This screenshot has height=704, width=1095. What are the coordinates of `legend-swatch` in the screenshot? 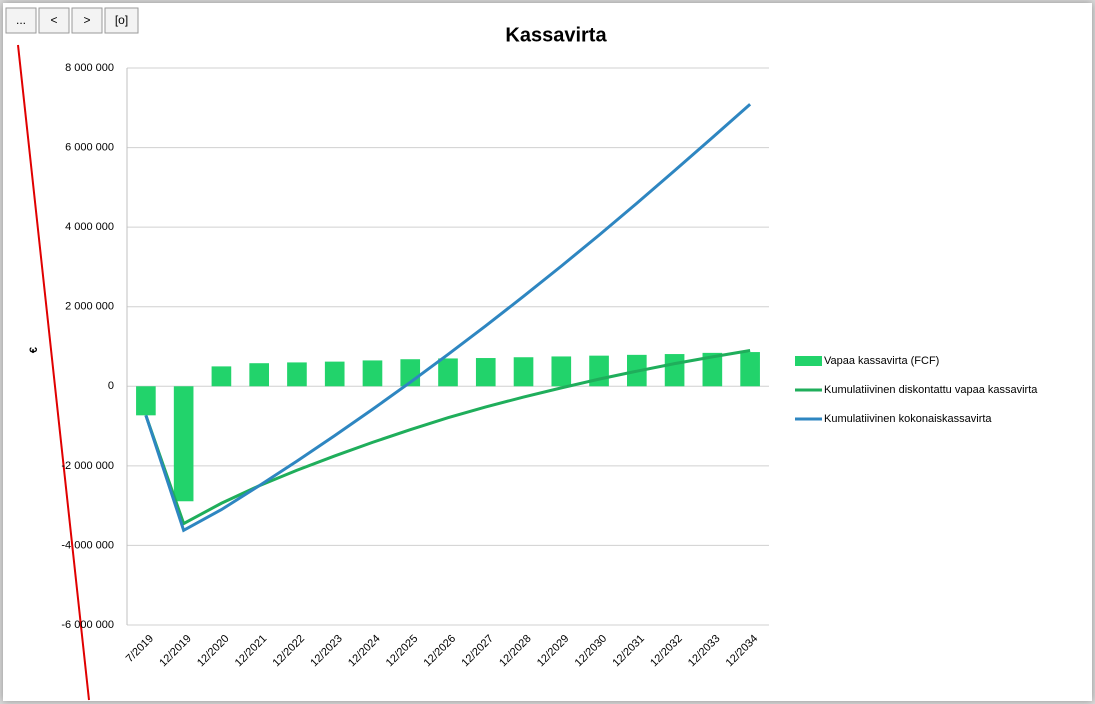 It's located at (808, 361).